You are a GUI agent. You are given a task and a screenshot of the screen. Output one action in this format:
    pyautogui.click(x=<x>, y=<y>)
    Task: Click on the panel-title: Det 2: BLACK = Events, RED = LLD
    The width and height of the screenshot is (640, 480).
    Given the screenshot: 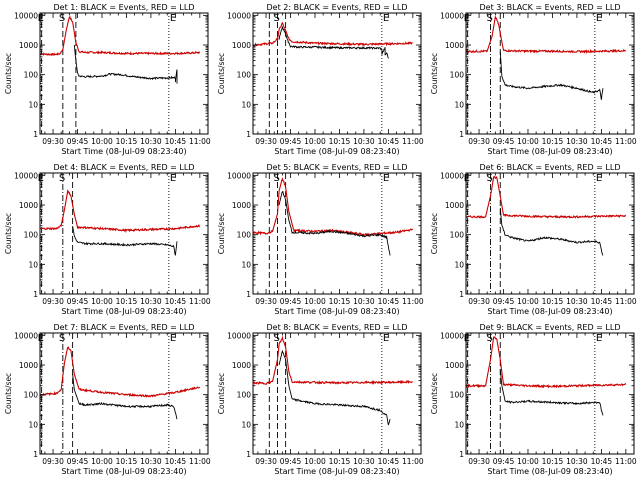 What is the action you would take?
    pyautogui.click(x=337, y=7)
    